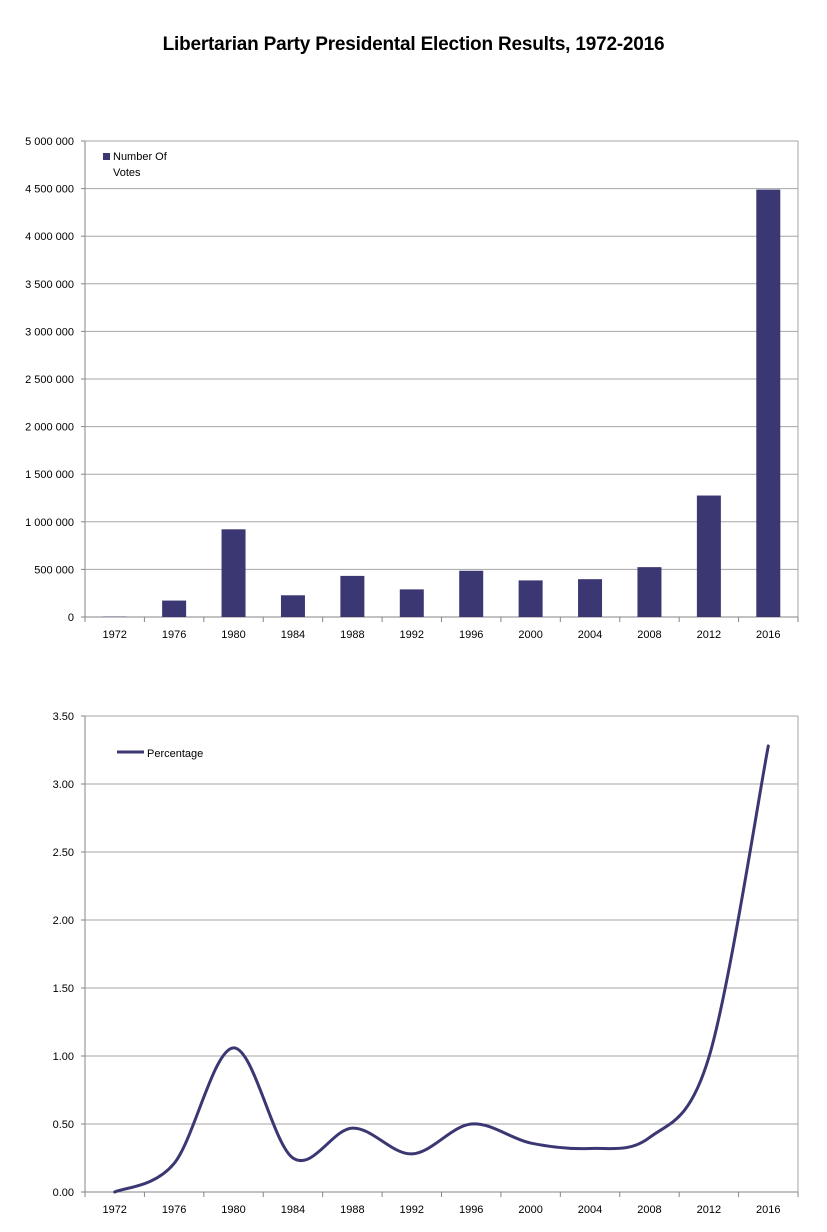 The width and height of the screenshot is (827, 1232). Describe the element at coordinates (49, 332) in the screenshot. I see `y-tick-label: 3 000 000` at that location.